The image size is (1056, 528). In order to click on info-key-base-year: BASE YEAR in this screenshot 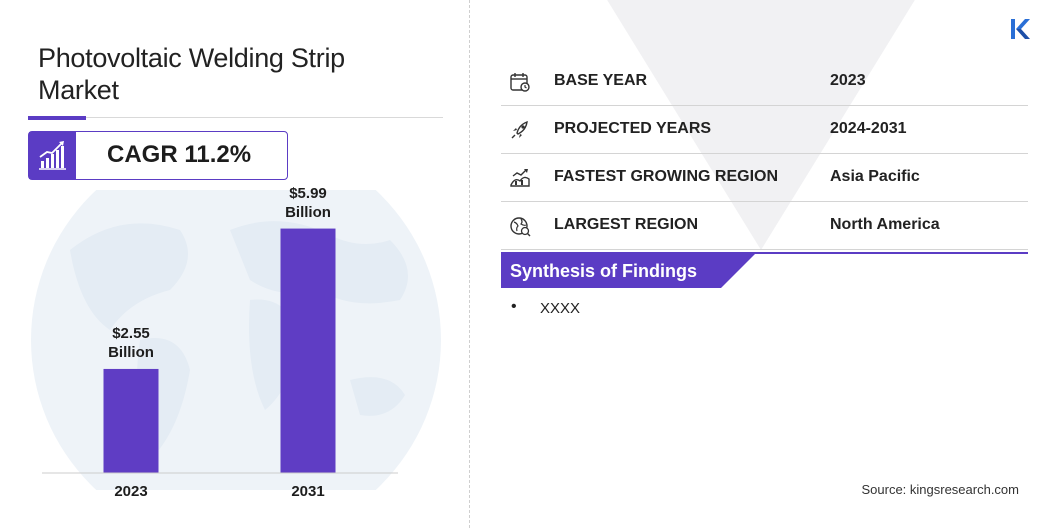, I will do `click(601, 80)`.